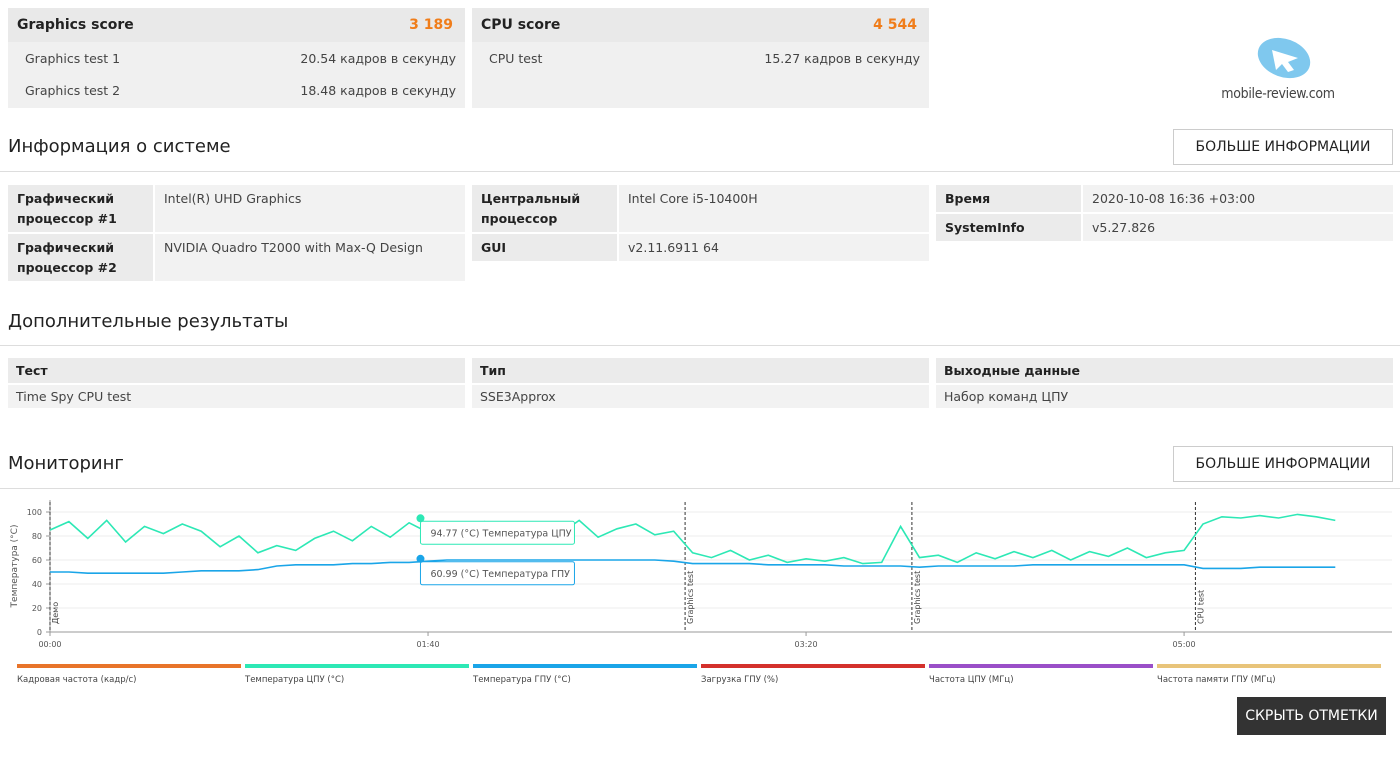 The width and height of the screenshot is (1400, 758). Describe the element at coordinates (1164, 396) in the screenshot. I see `result-value: Набор команд ЦПУ` at that location.